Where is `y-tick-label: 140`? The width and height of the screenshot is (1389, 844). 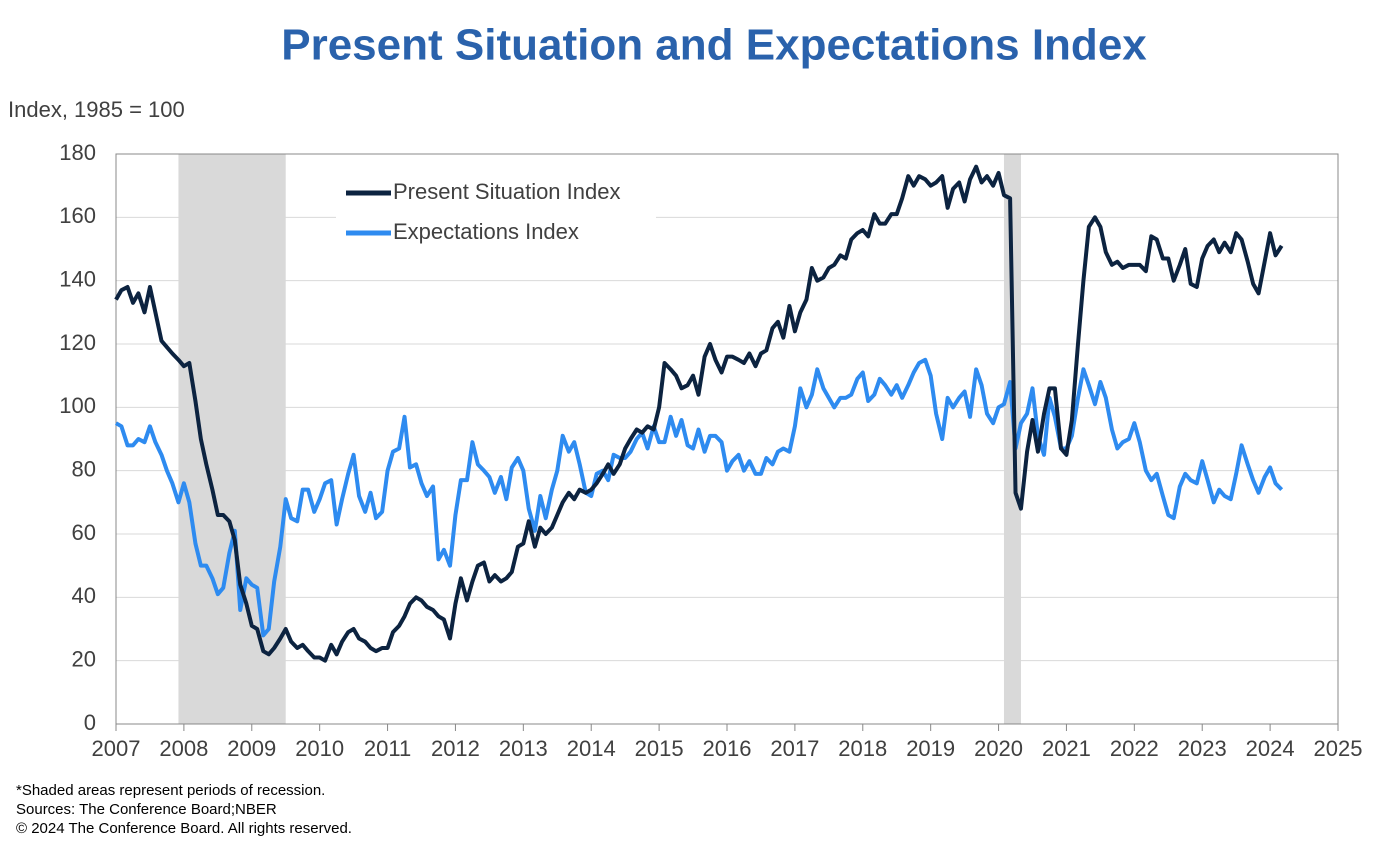 y-tick-label: 140 is located at coordinates (77, 278).